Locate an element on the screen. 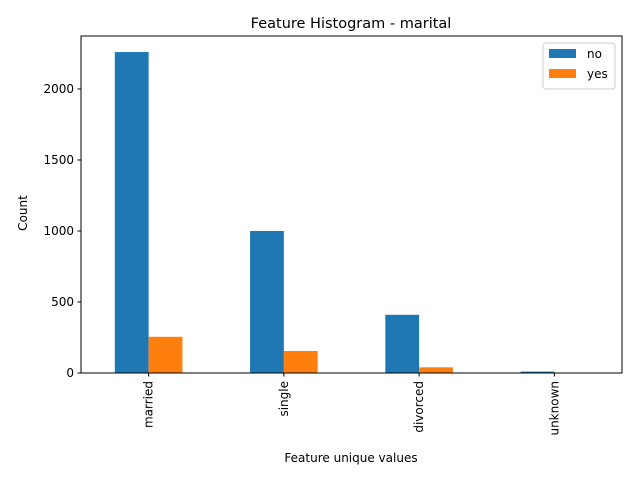  legend: no yes is located at coordinates (579, 66).